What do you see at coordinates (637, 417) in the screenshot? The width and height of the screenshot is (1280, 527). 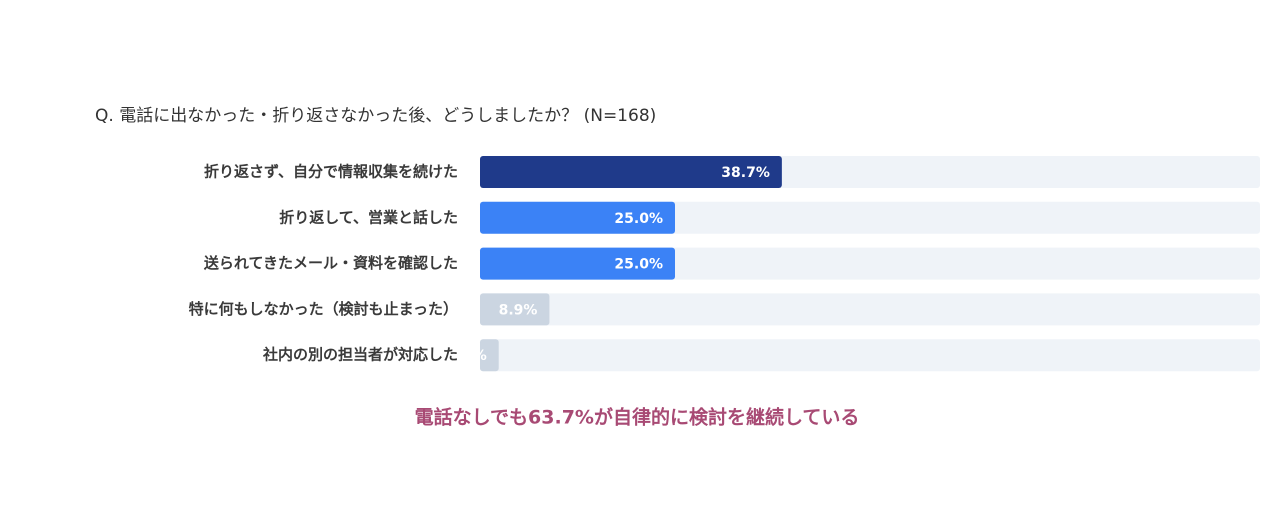 I see `annotation: 電話なしでも63.7%が自律的に検討を継続している` at bounding box center [637, 417].